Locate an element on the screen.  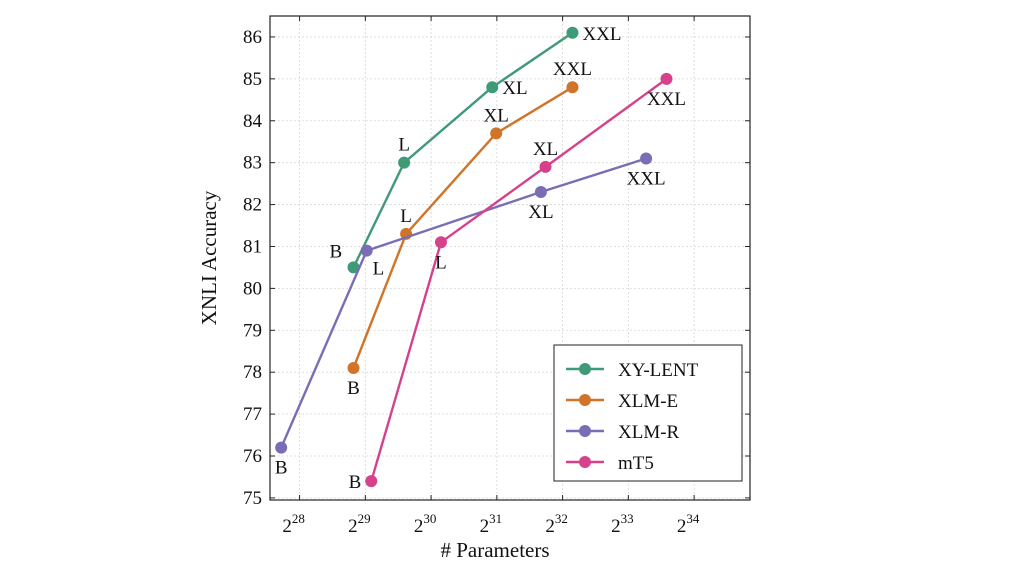
x-tick-label: 232 is located at coordinates (556, 524).